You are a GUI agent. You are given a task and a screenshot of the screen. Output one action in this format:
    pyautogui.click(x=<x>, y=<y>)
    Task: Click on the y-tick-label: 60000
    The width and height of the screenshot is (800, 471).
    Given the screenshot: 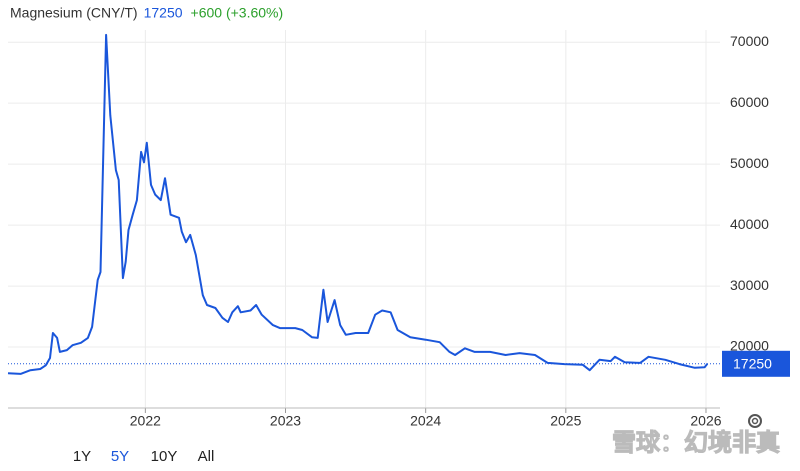 What is the action you would take?
    pyautogui.click(x=749, y=102)
    